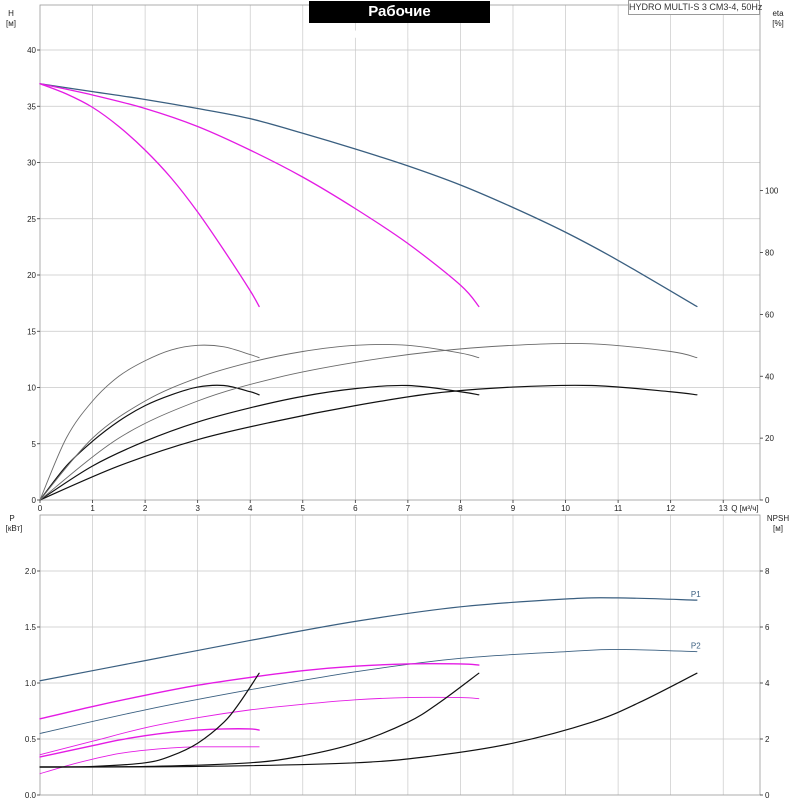 Image resolution: width=800 pixels, height=800 pixels. Describe the element at coordinates (149, 195) in the screenshot. I see `top-series-2-line` at that location.